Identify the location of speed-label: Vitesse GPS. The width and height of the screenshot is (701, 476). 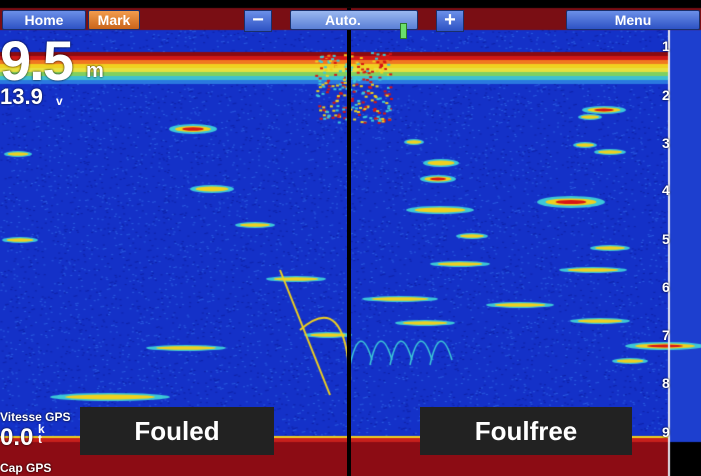
(35, 417).